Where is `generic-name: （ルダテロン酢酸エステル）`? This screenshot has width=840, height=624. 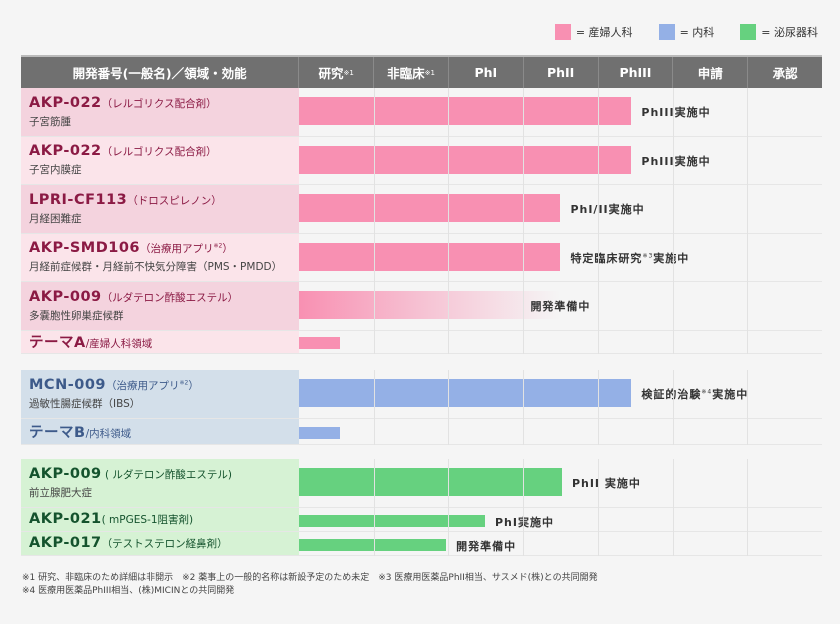 generic-name: （ルダテロン酢酸エステル） is located at coordinates (170, 298).